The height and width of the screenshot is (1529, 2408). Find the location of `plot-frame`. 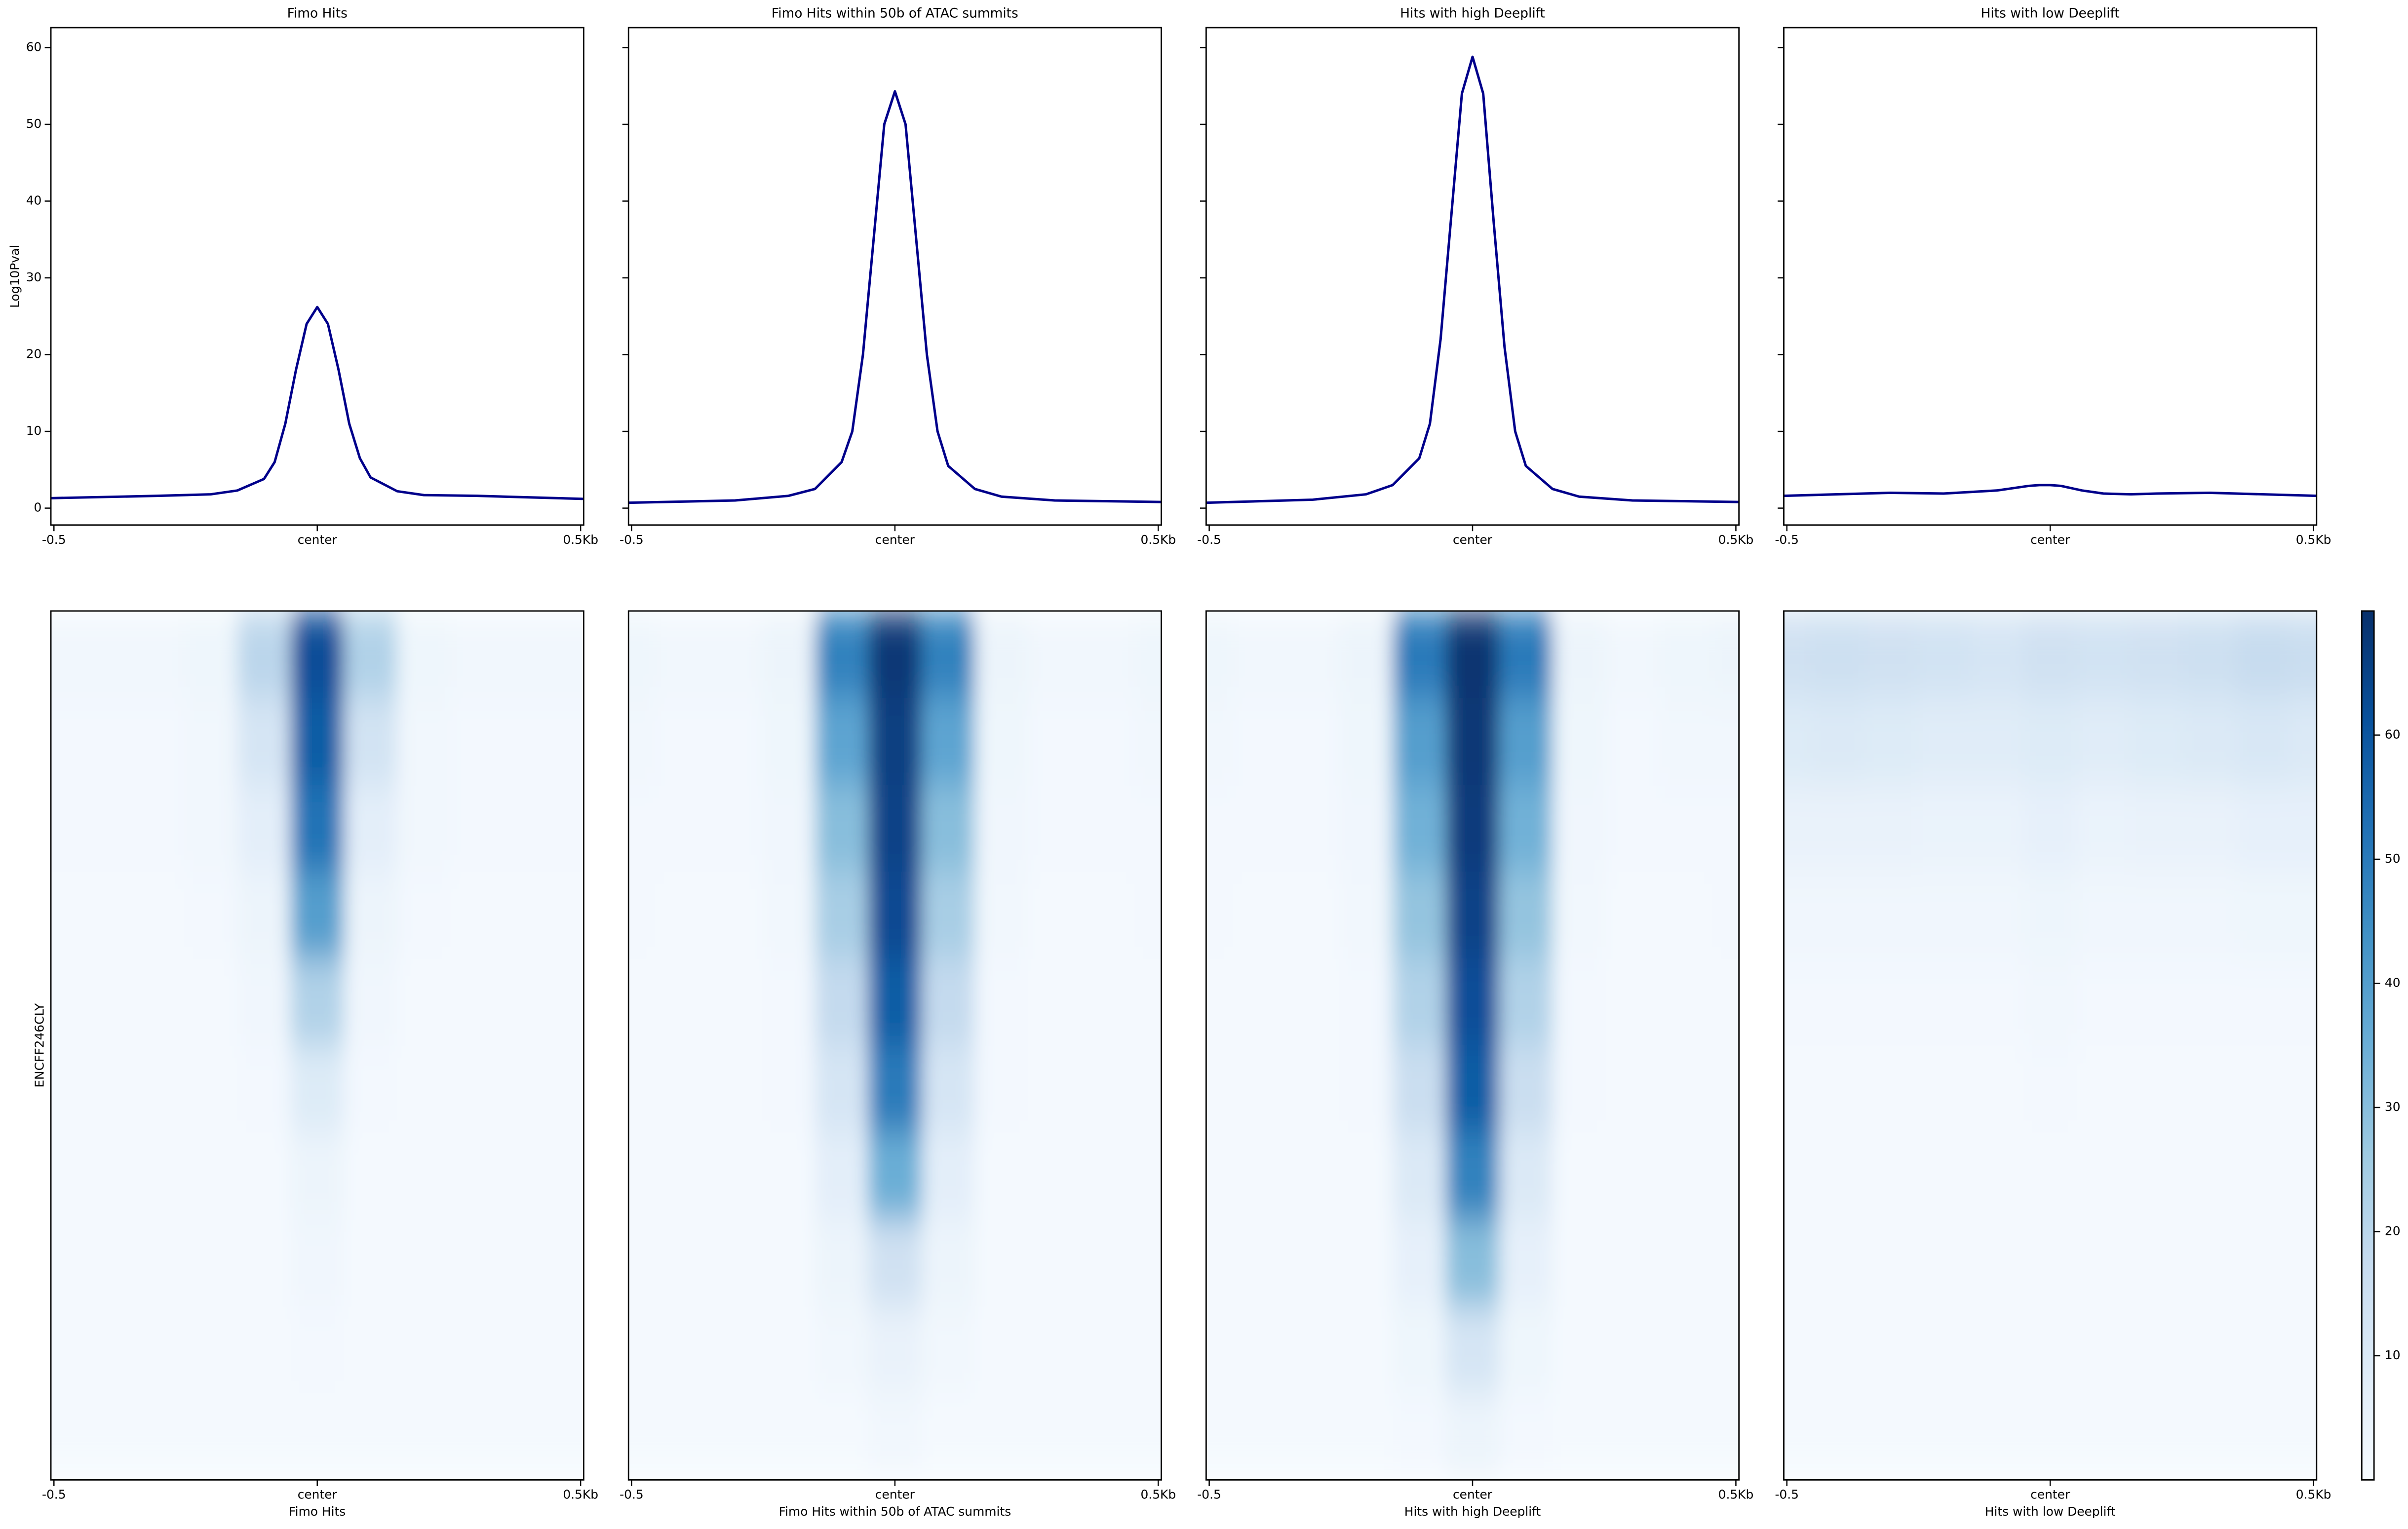

plot-frame is located at coordinates (1472, 1045).